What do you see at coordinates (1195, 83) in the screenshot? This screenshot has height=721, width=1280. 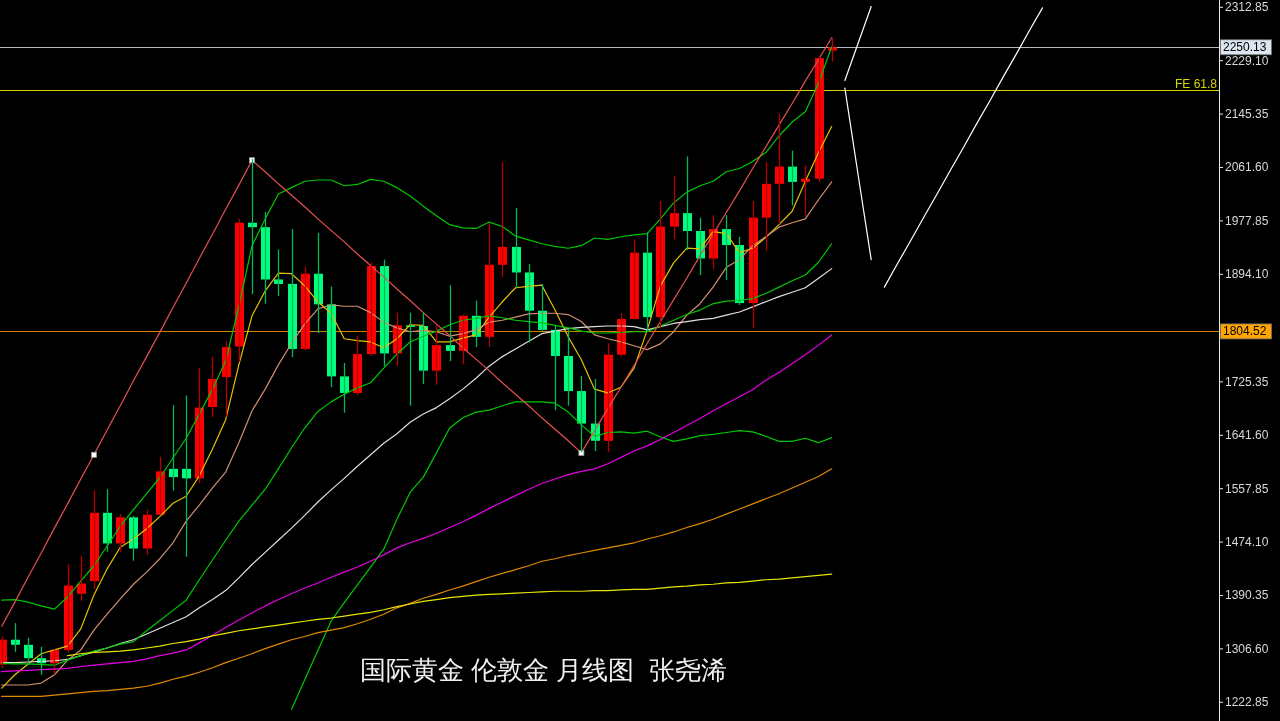 I see `ref-line-label: FE 61.8` at bounding box center [1195, 83].